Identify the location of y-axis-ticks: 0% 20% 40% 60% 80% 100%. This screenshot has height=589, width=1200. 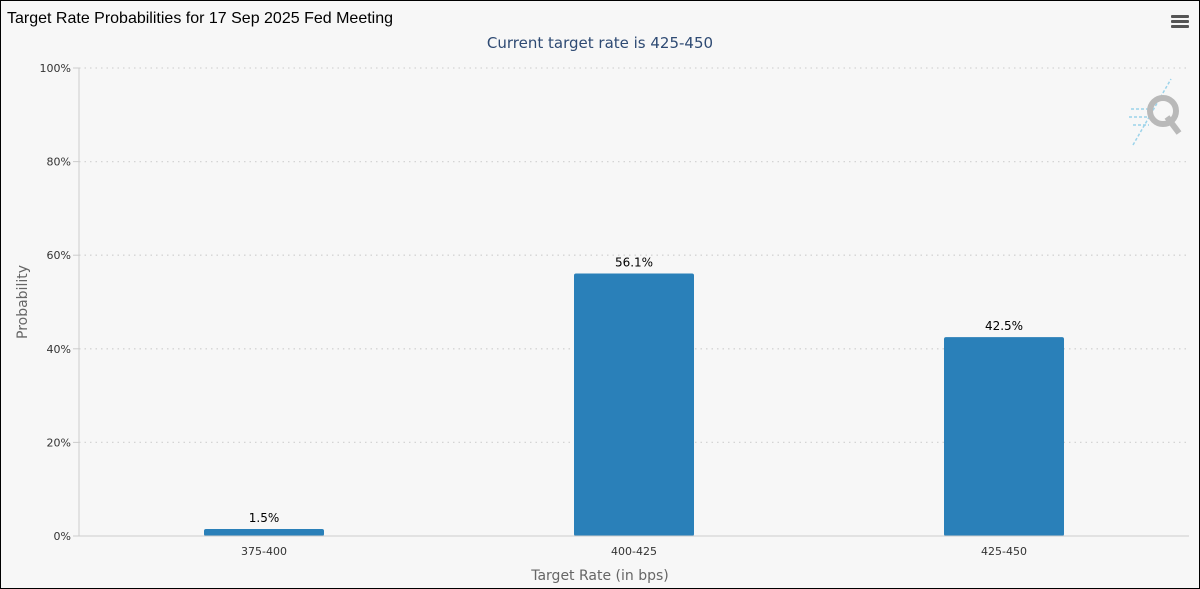
(59, 302).